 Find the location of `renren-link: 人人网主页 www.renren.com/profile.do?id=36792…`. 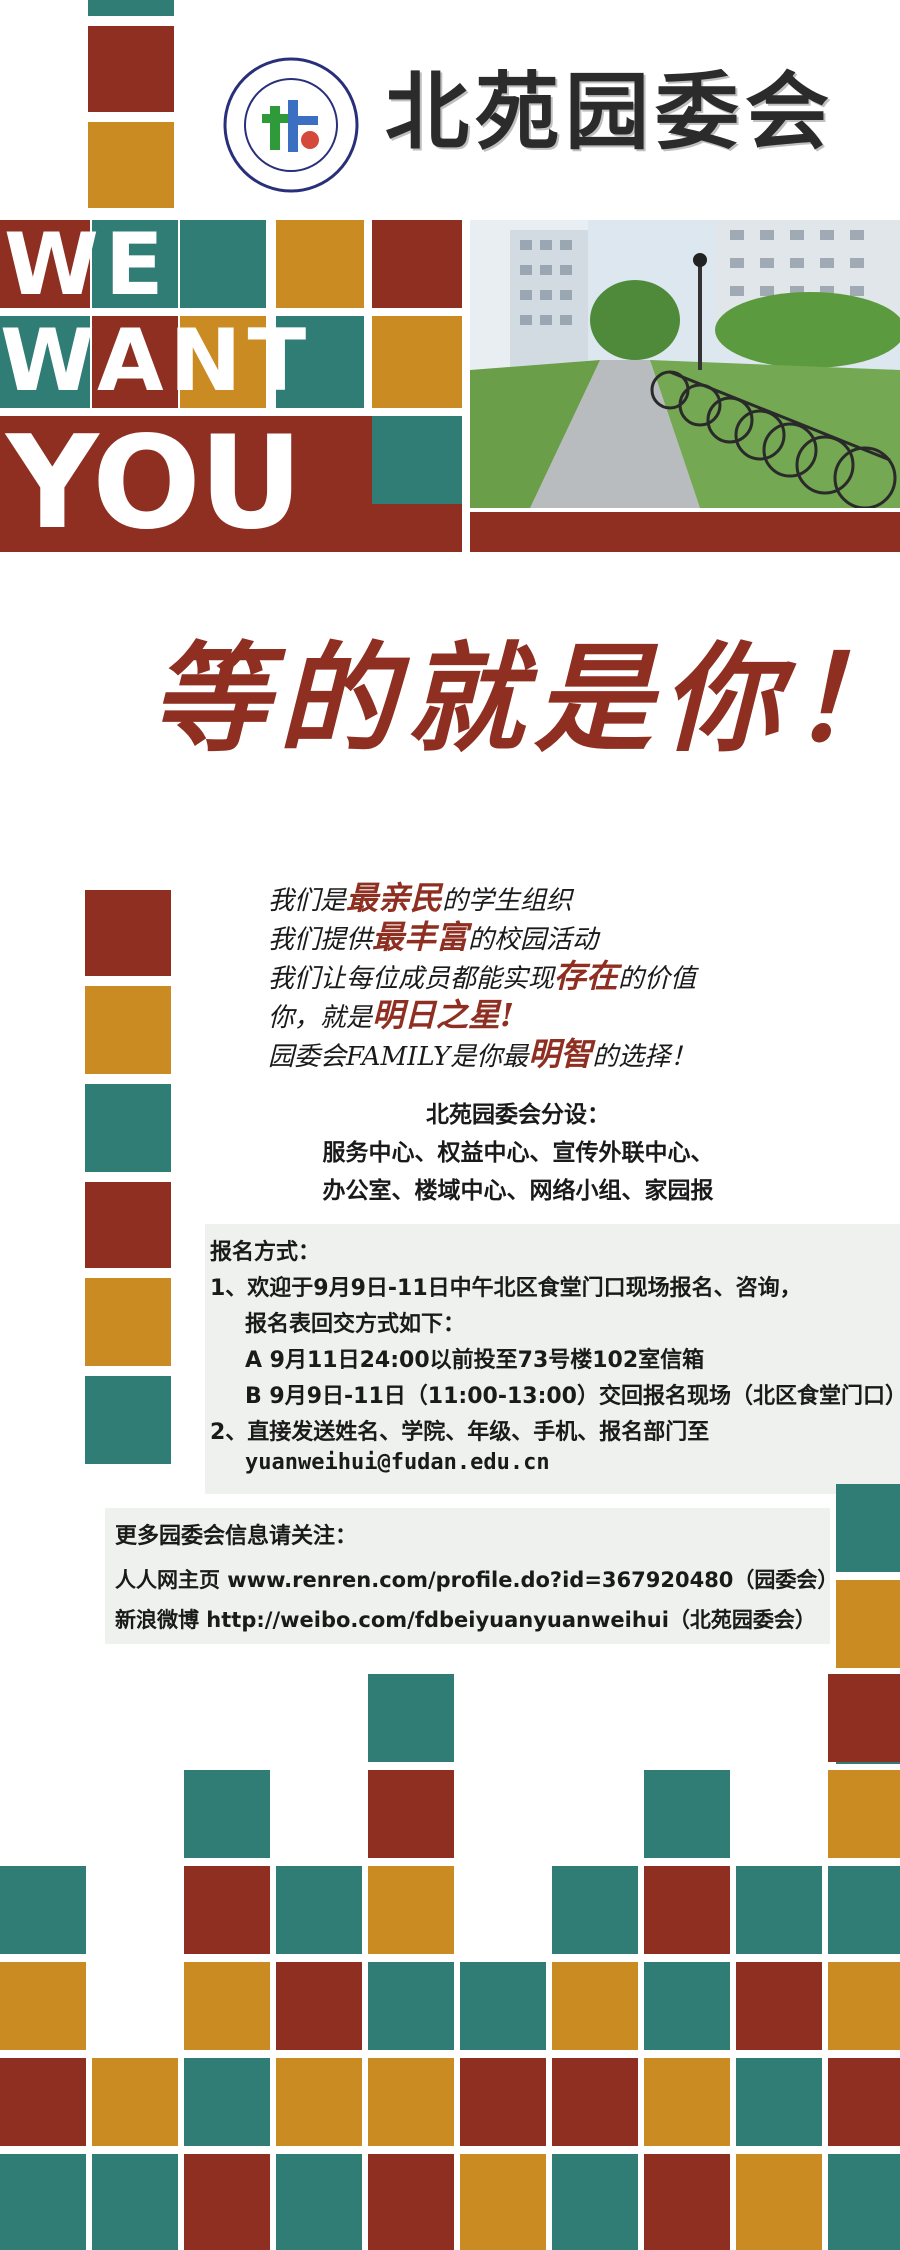

renren-link: 人人网主页 www.renren.com/profile.do?id=36792… is located at coordinates (477, 1580).